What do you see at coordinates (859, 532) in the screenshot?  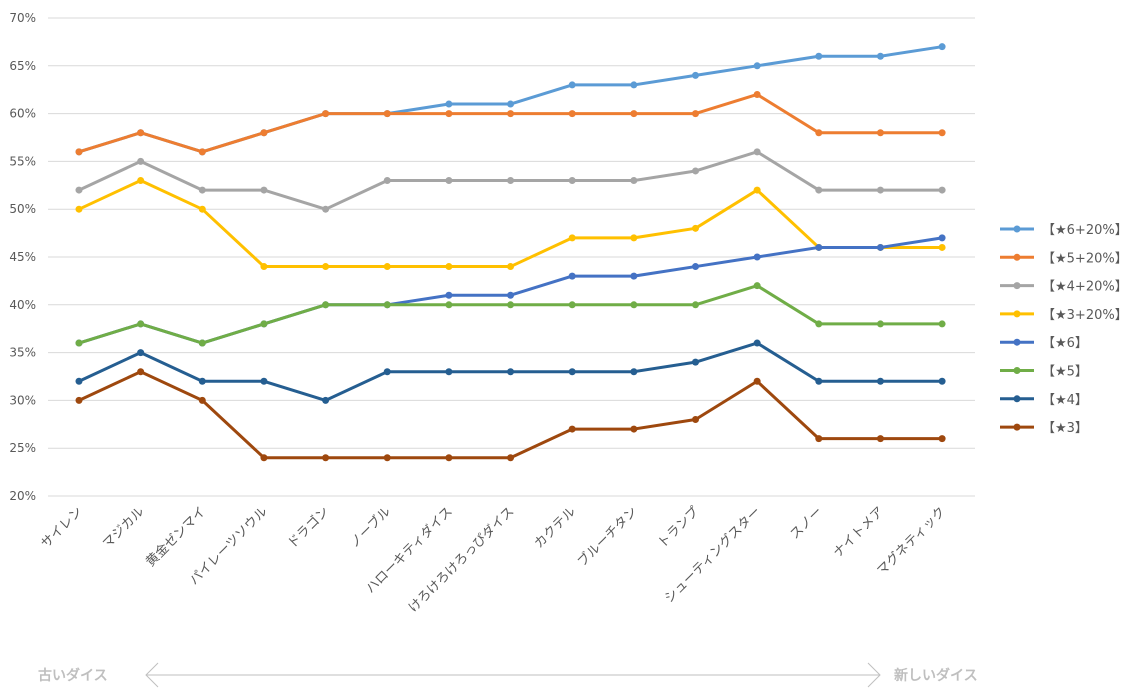 I see `x-tick-label: ナイトメア` at bounding box center [859, 532].